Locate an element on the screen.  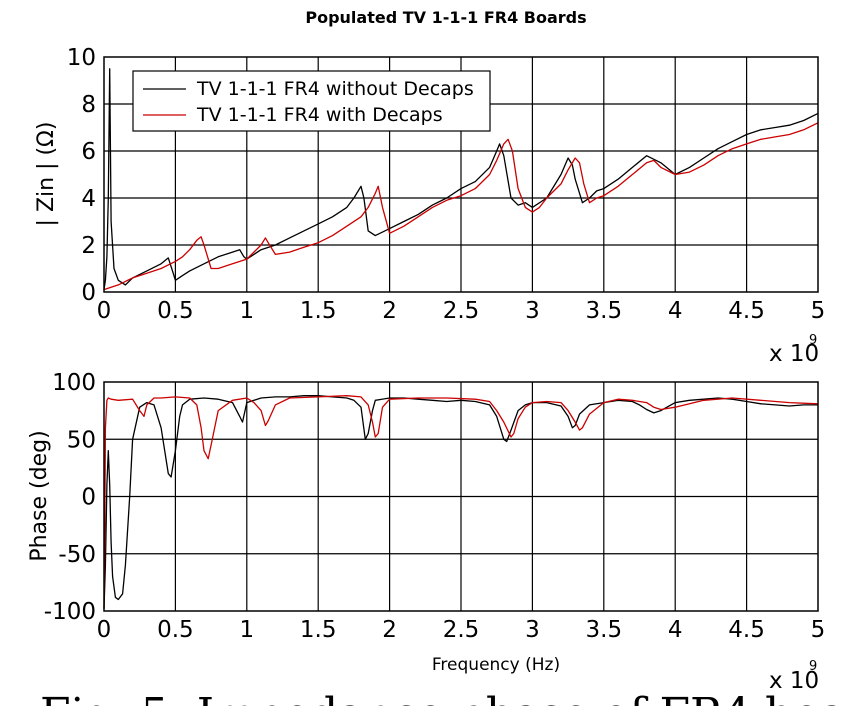
legend-label-with-decaps: TV 1-1-1 FR4 with Decaps is located at coordinates (319, 115).